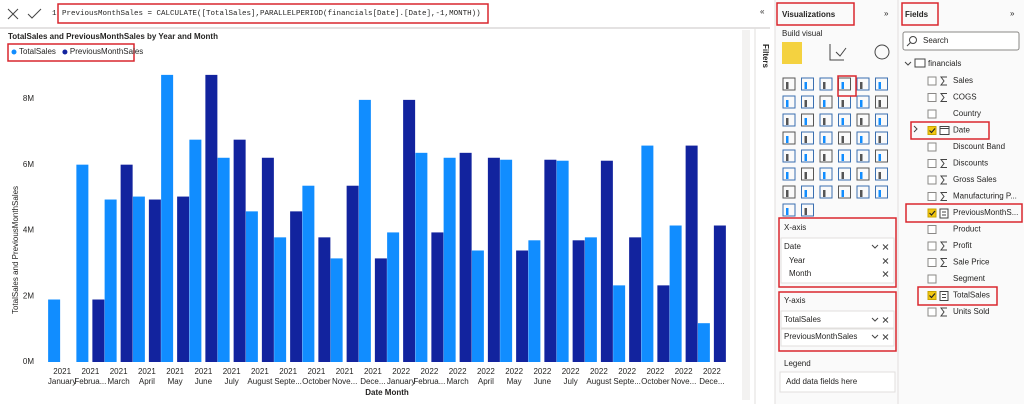 This screenshot has width=1024, height=404. Describe the element at coordinates (971, 295) in the screenshot. I see `field-name: TotalSales` at that location.